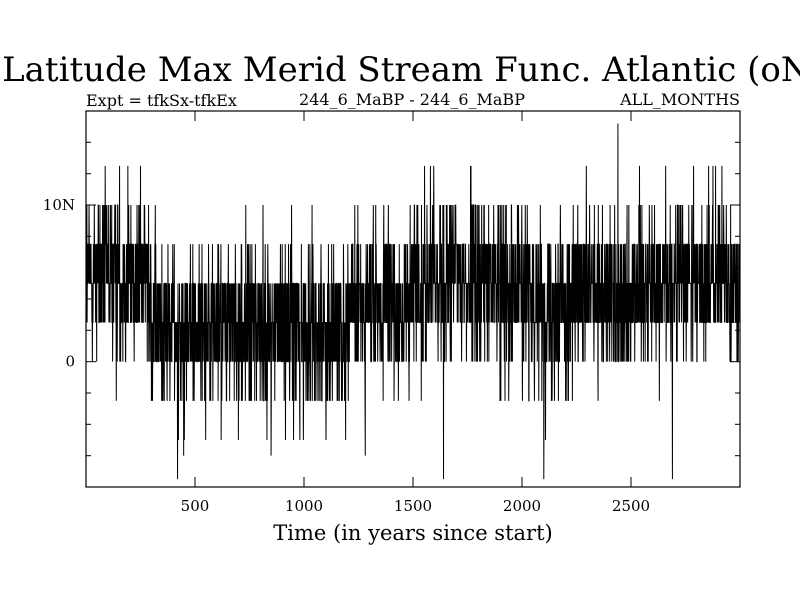  What do you see at coordinates (59, 283) in the screenshot?
I see `y-tick-labels: 0 10N` at bounding box center [59, 283].